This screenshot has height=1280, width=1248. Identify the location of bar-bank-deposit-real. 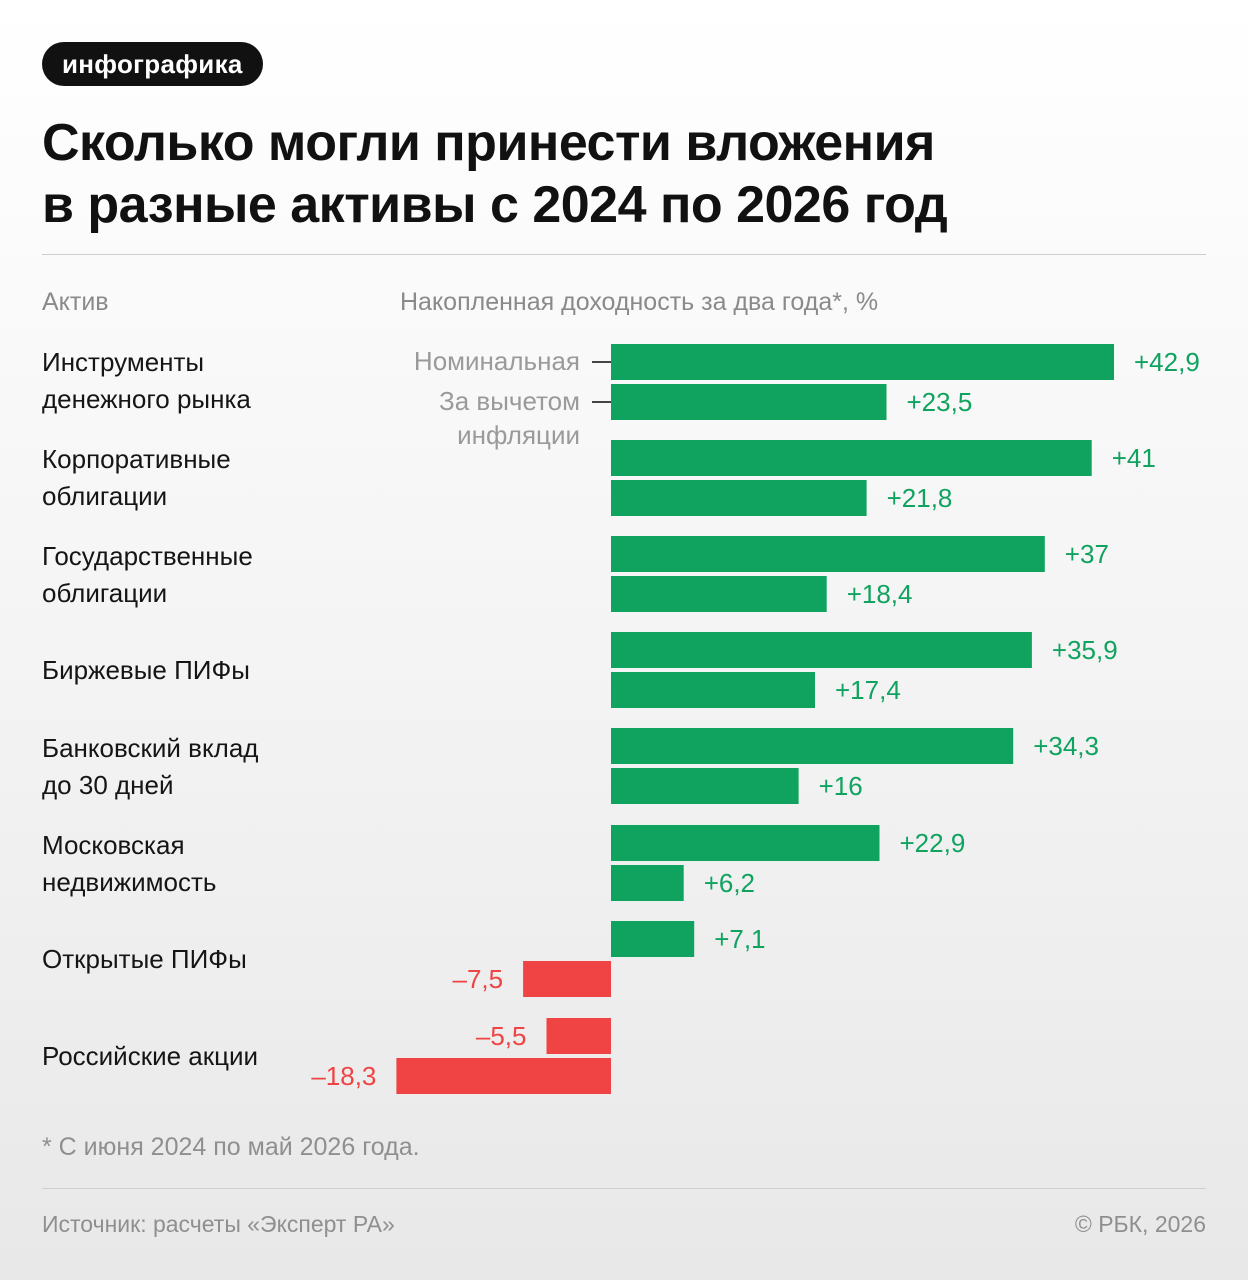
(705, 786).